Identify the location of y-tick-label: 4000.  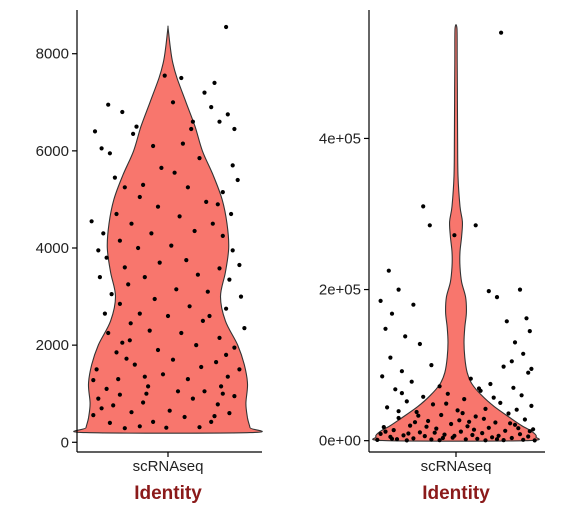
(52, 248).